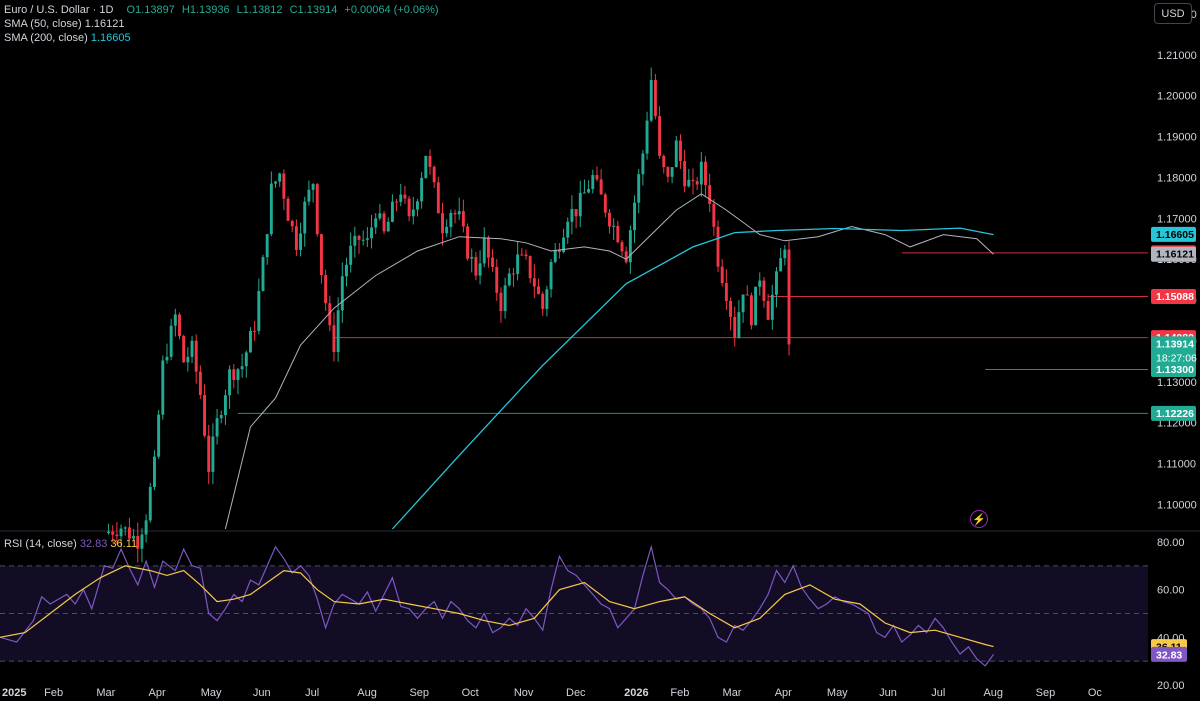 The height and width of the screenshot is (701, 1200). Describe the element at coordinates (1177, 138) in the screenshot. I see `price-tick-label: 1.19000` at that location.